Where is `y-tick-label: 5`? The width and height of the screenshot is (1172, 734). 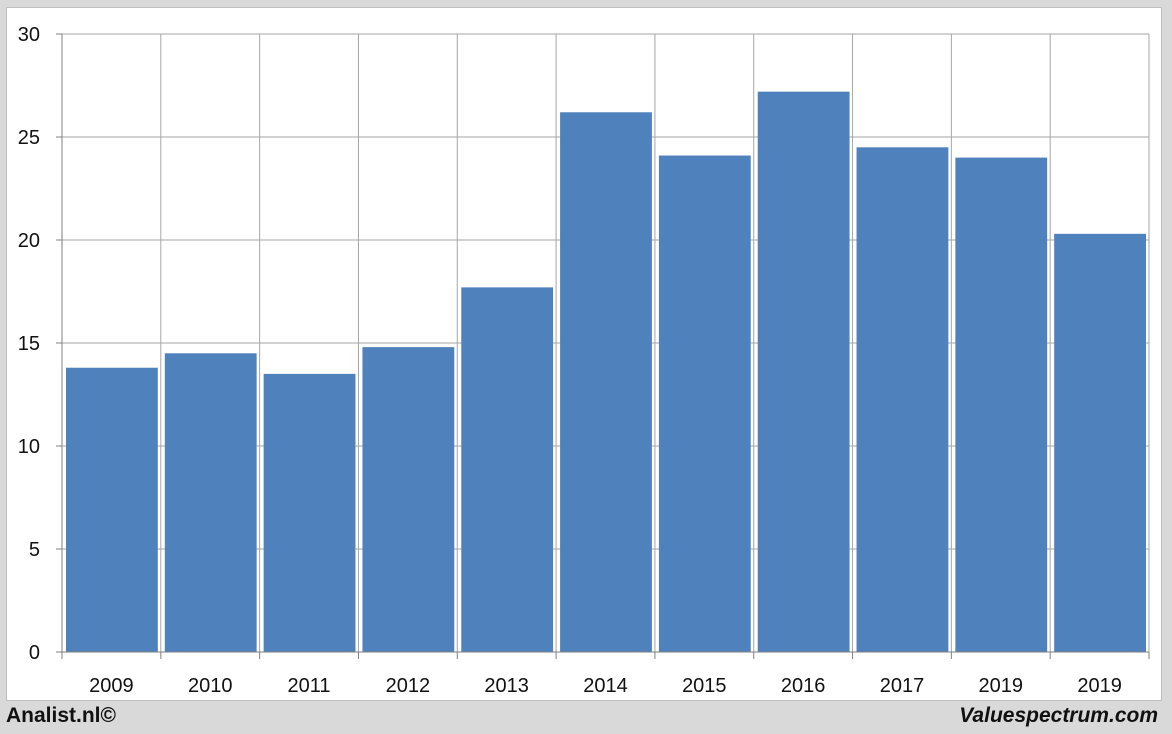 y-tick-label: 5 is located at coordinates (34, 550).